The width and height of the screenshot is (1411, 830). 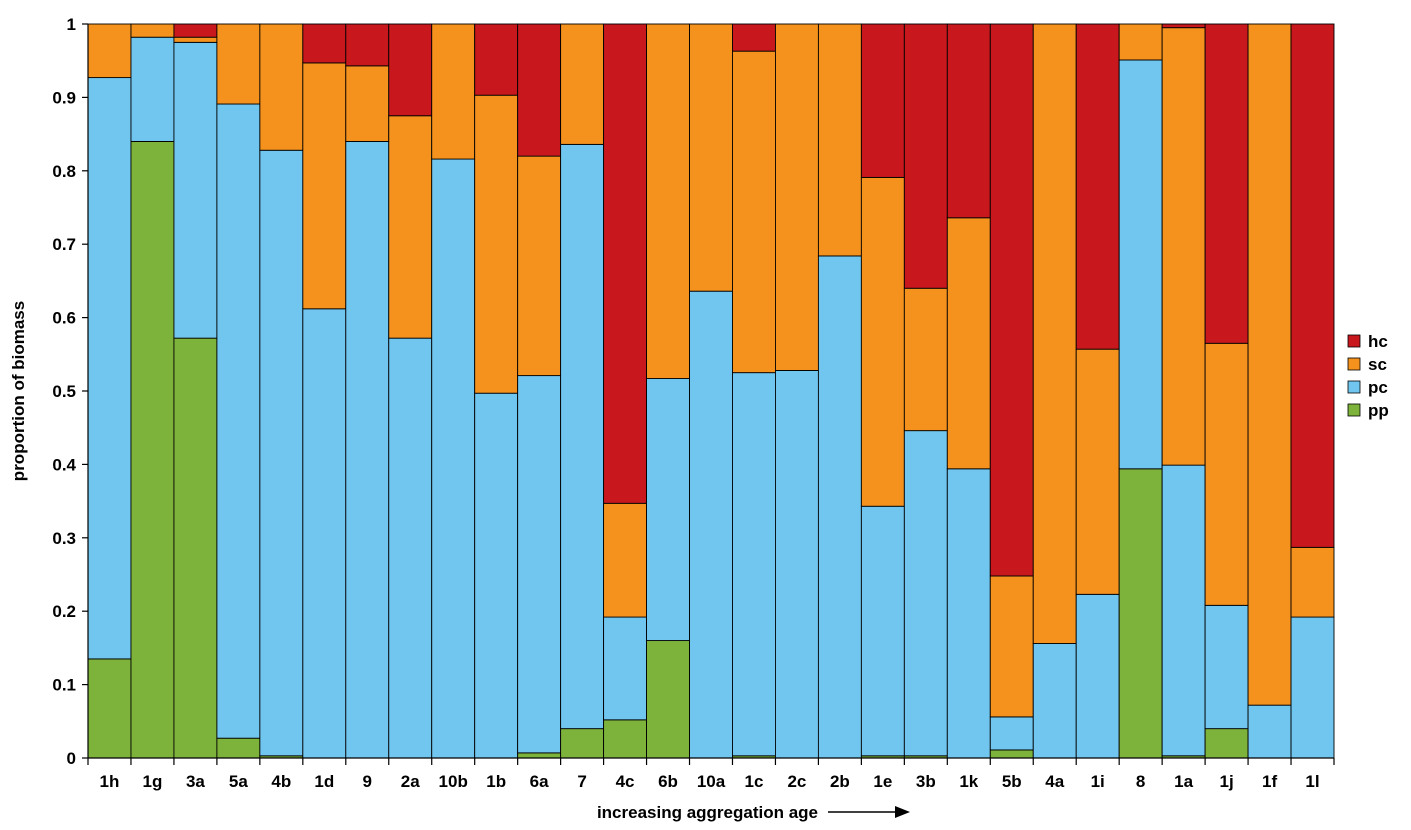 I want to click on bar-segment-hc-3b, so click(x=925, y=156).